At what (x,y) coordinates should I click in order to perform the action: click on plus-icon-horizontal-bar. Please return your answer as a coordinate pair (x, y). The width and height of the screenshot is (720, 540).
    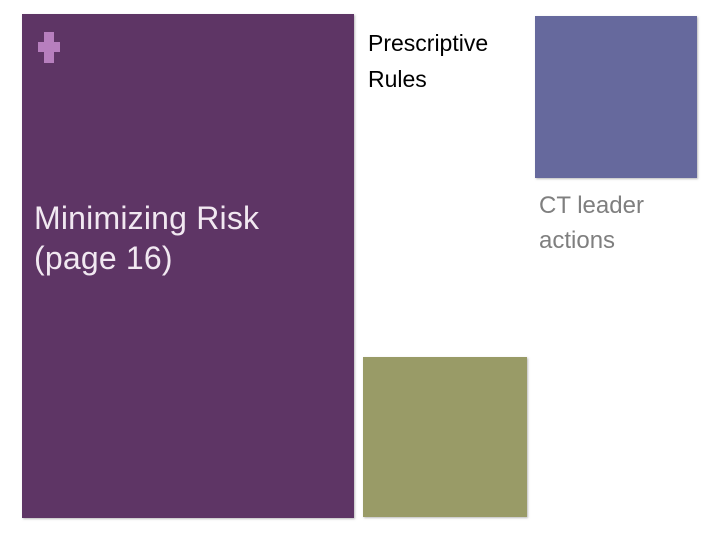
    Looking at the image, I should click on (49, 47).